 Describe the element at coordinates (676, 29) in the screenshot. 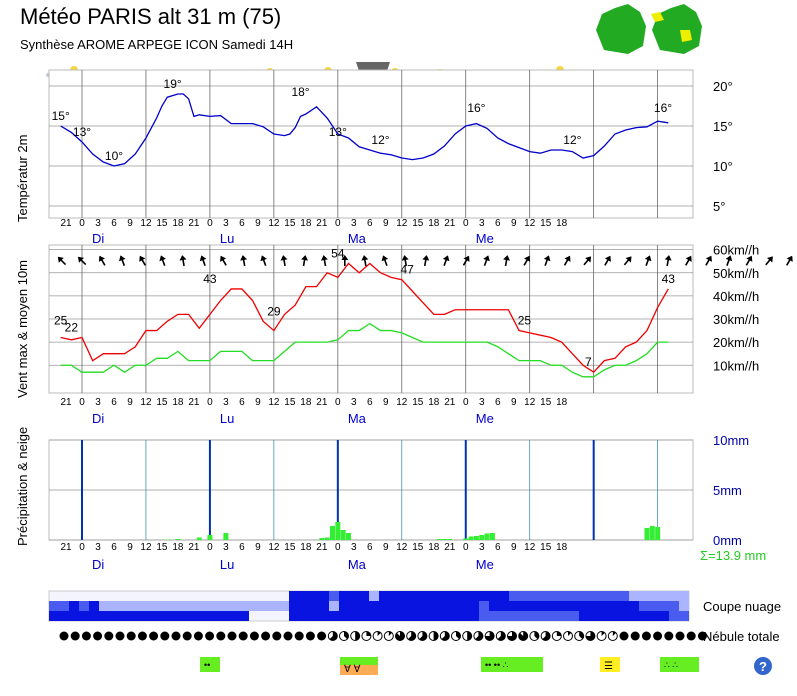

I see `france-region-map-icon` at that location.